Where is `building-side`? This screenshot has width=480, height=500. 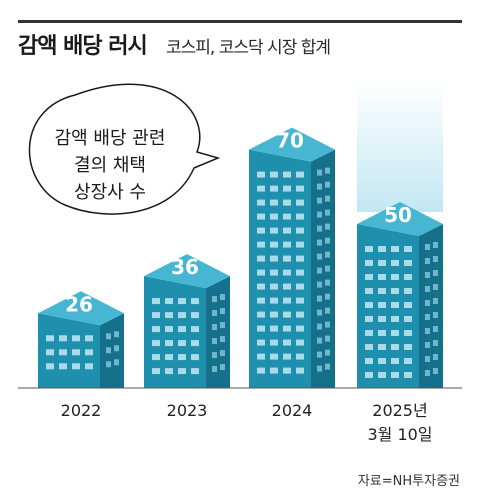 building-side is located at coordinates (431, 306).